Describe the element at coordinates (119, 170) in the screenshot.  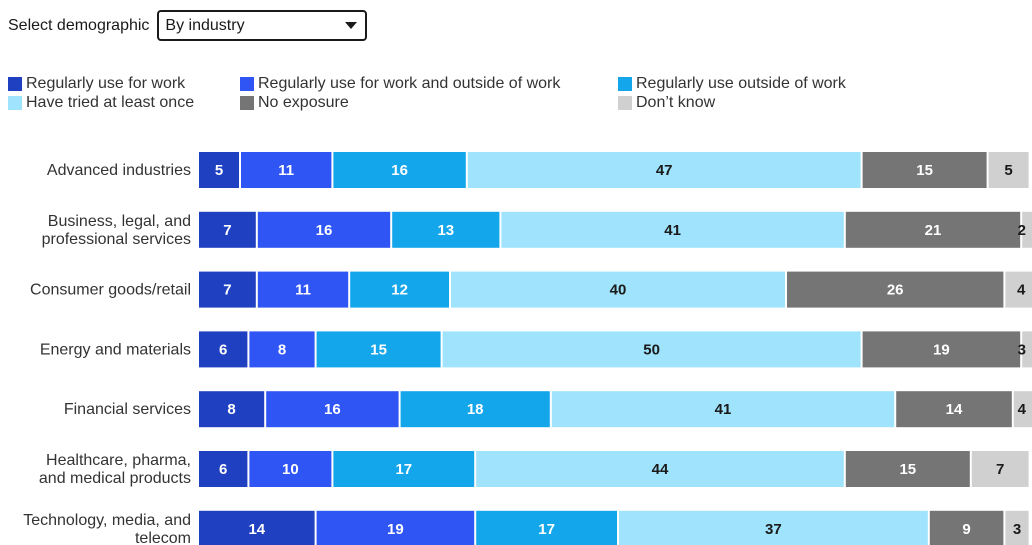
I see `category-label: Advanced industries` at that location.